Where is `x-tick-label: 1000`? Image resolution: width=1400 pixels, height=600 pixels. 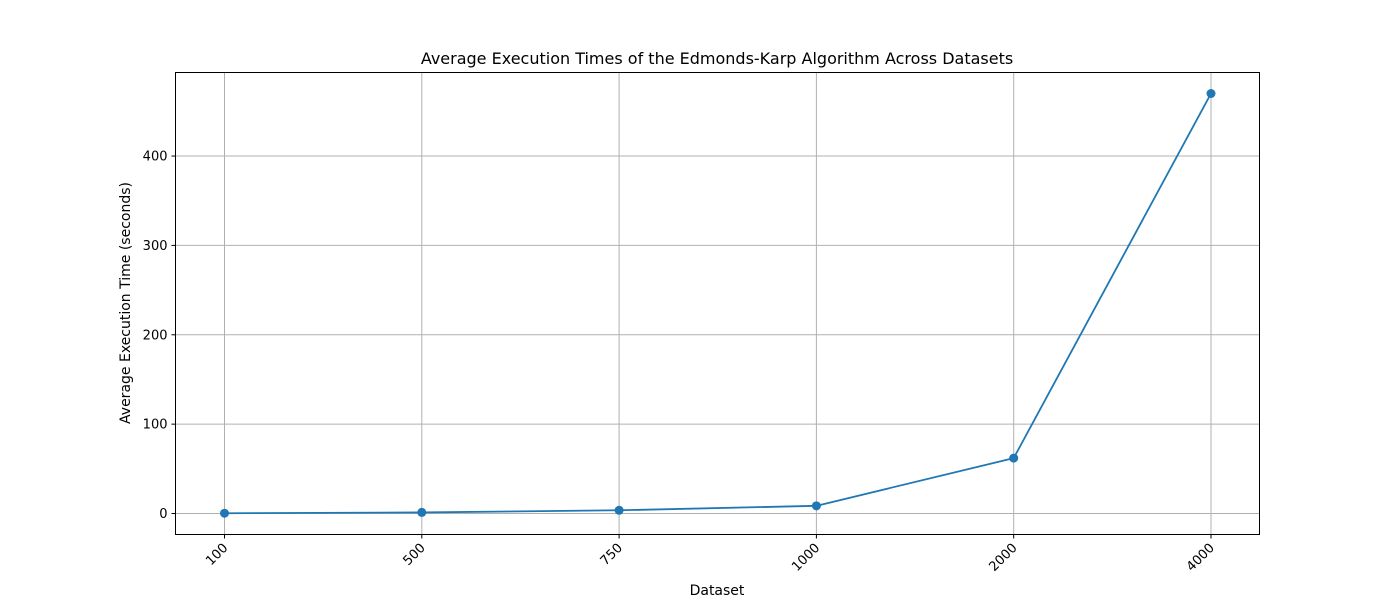 x-tick-label: 1000 is located at coordinates (806, 558).